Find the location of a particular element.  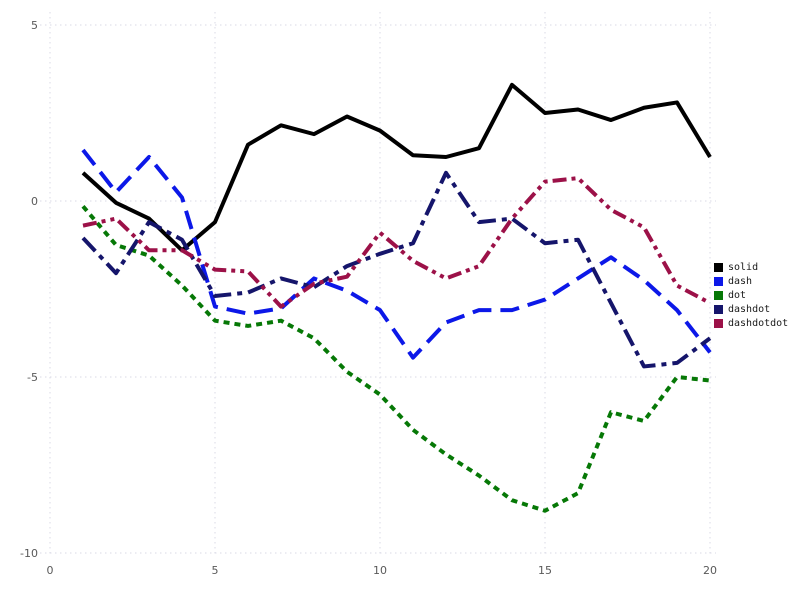

legend-item-solid: solid is located at coordinates (751, 267).